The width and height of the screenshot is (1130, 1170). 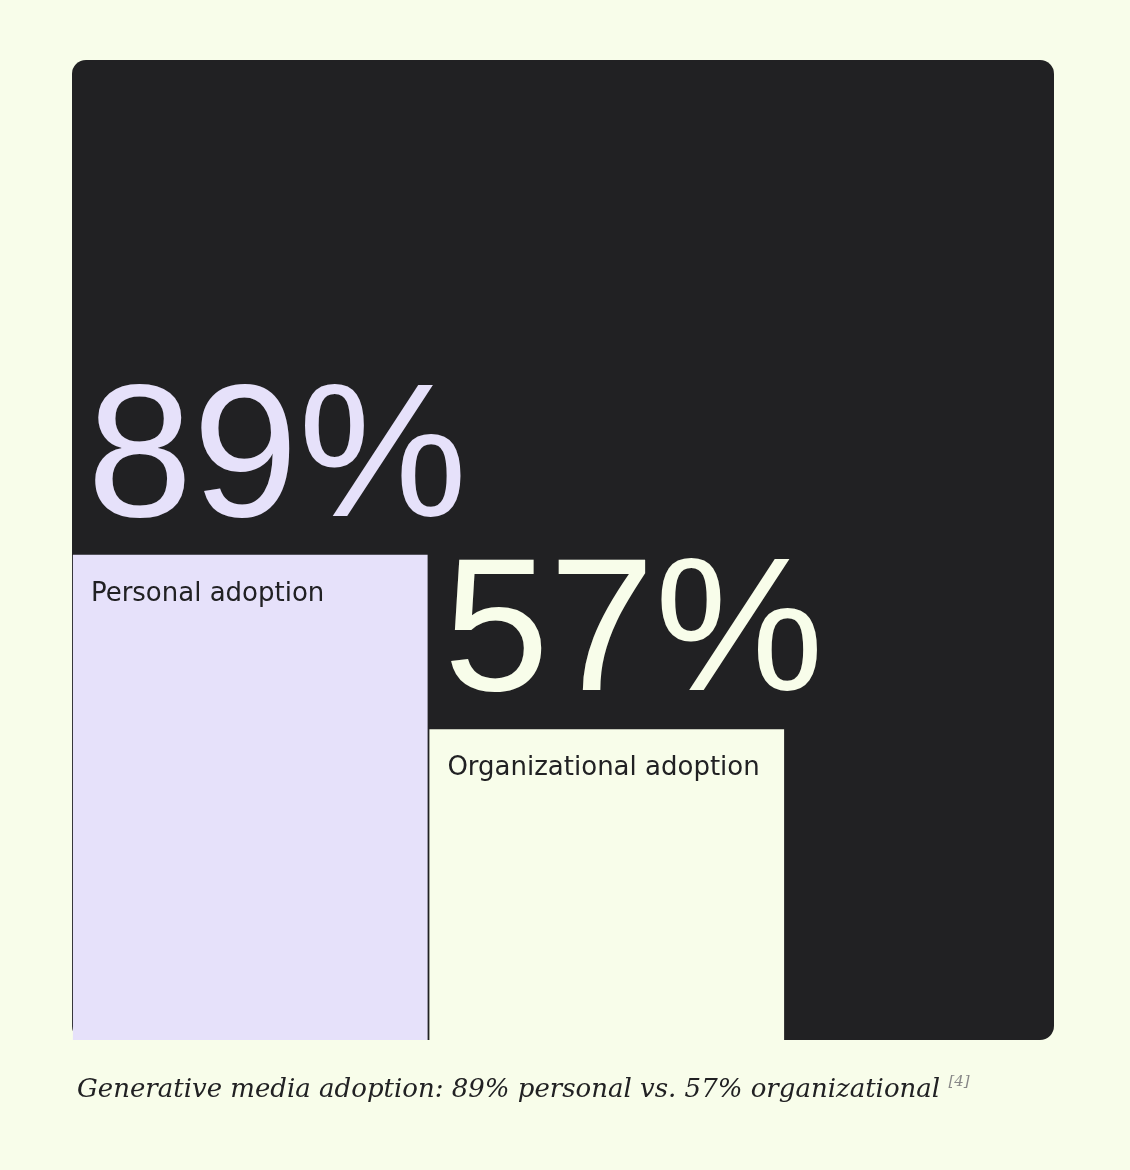 I want to click on text: Generative media adoption: 89% personal vs. 57% organizational [4], so click(x=523, y=1087).